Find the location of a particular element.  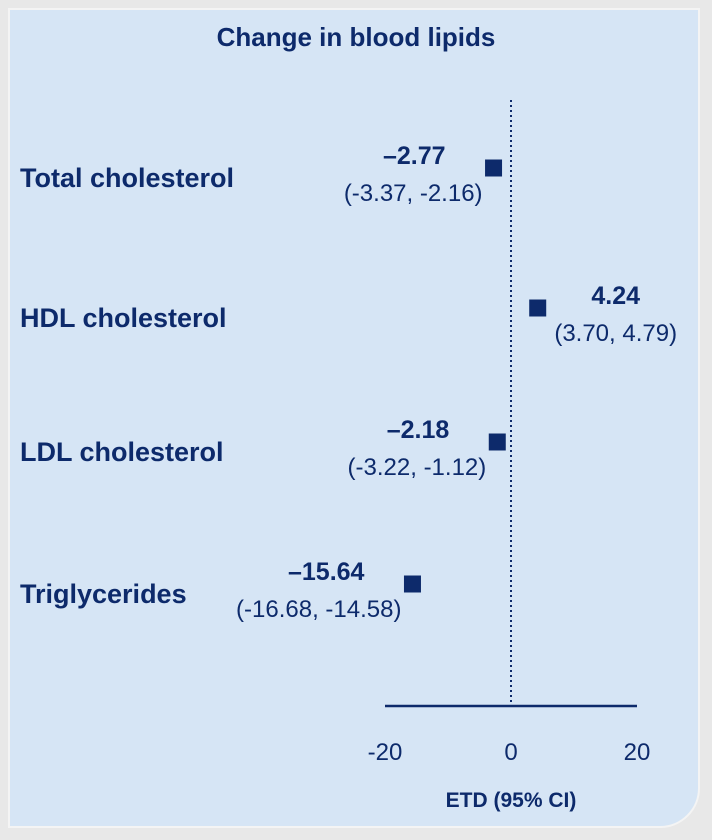

category-label: Total cholesterol is located at coordinates (127, 178).